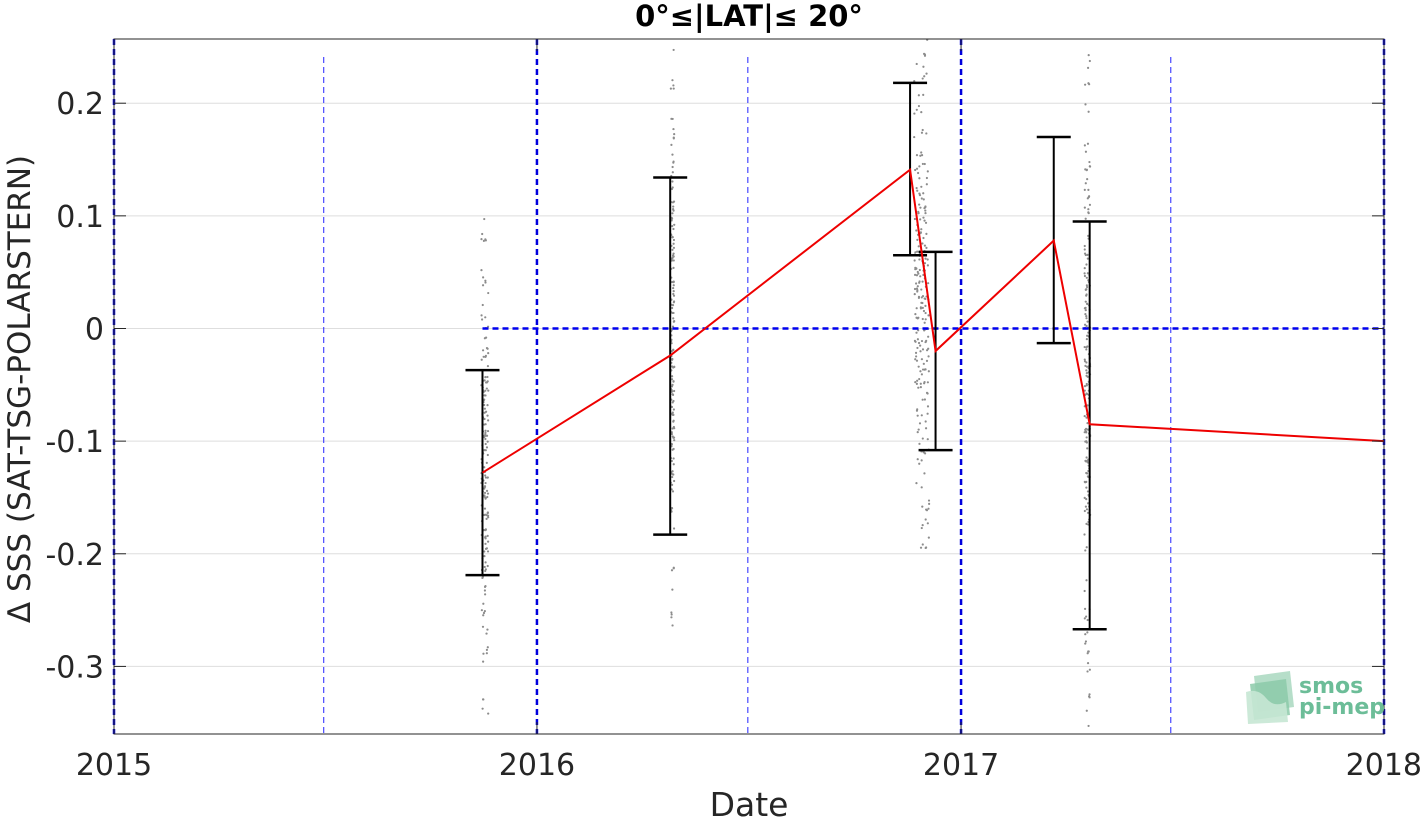 The height and width of the screenshot is (819, 1424). I want to click on y-tick-label: 0.2, so click(80, 104).